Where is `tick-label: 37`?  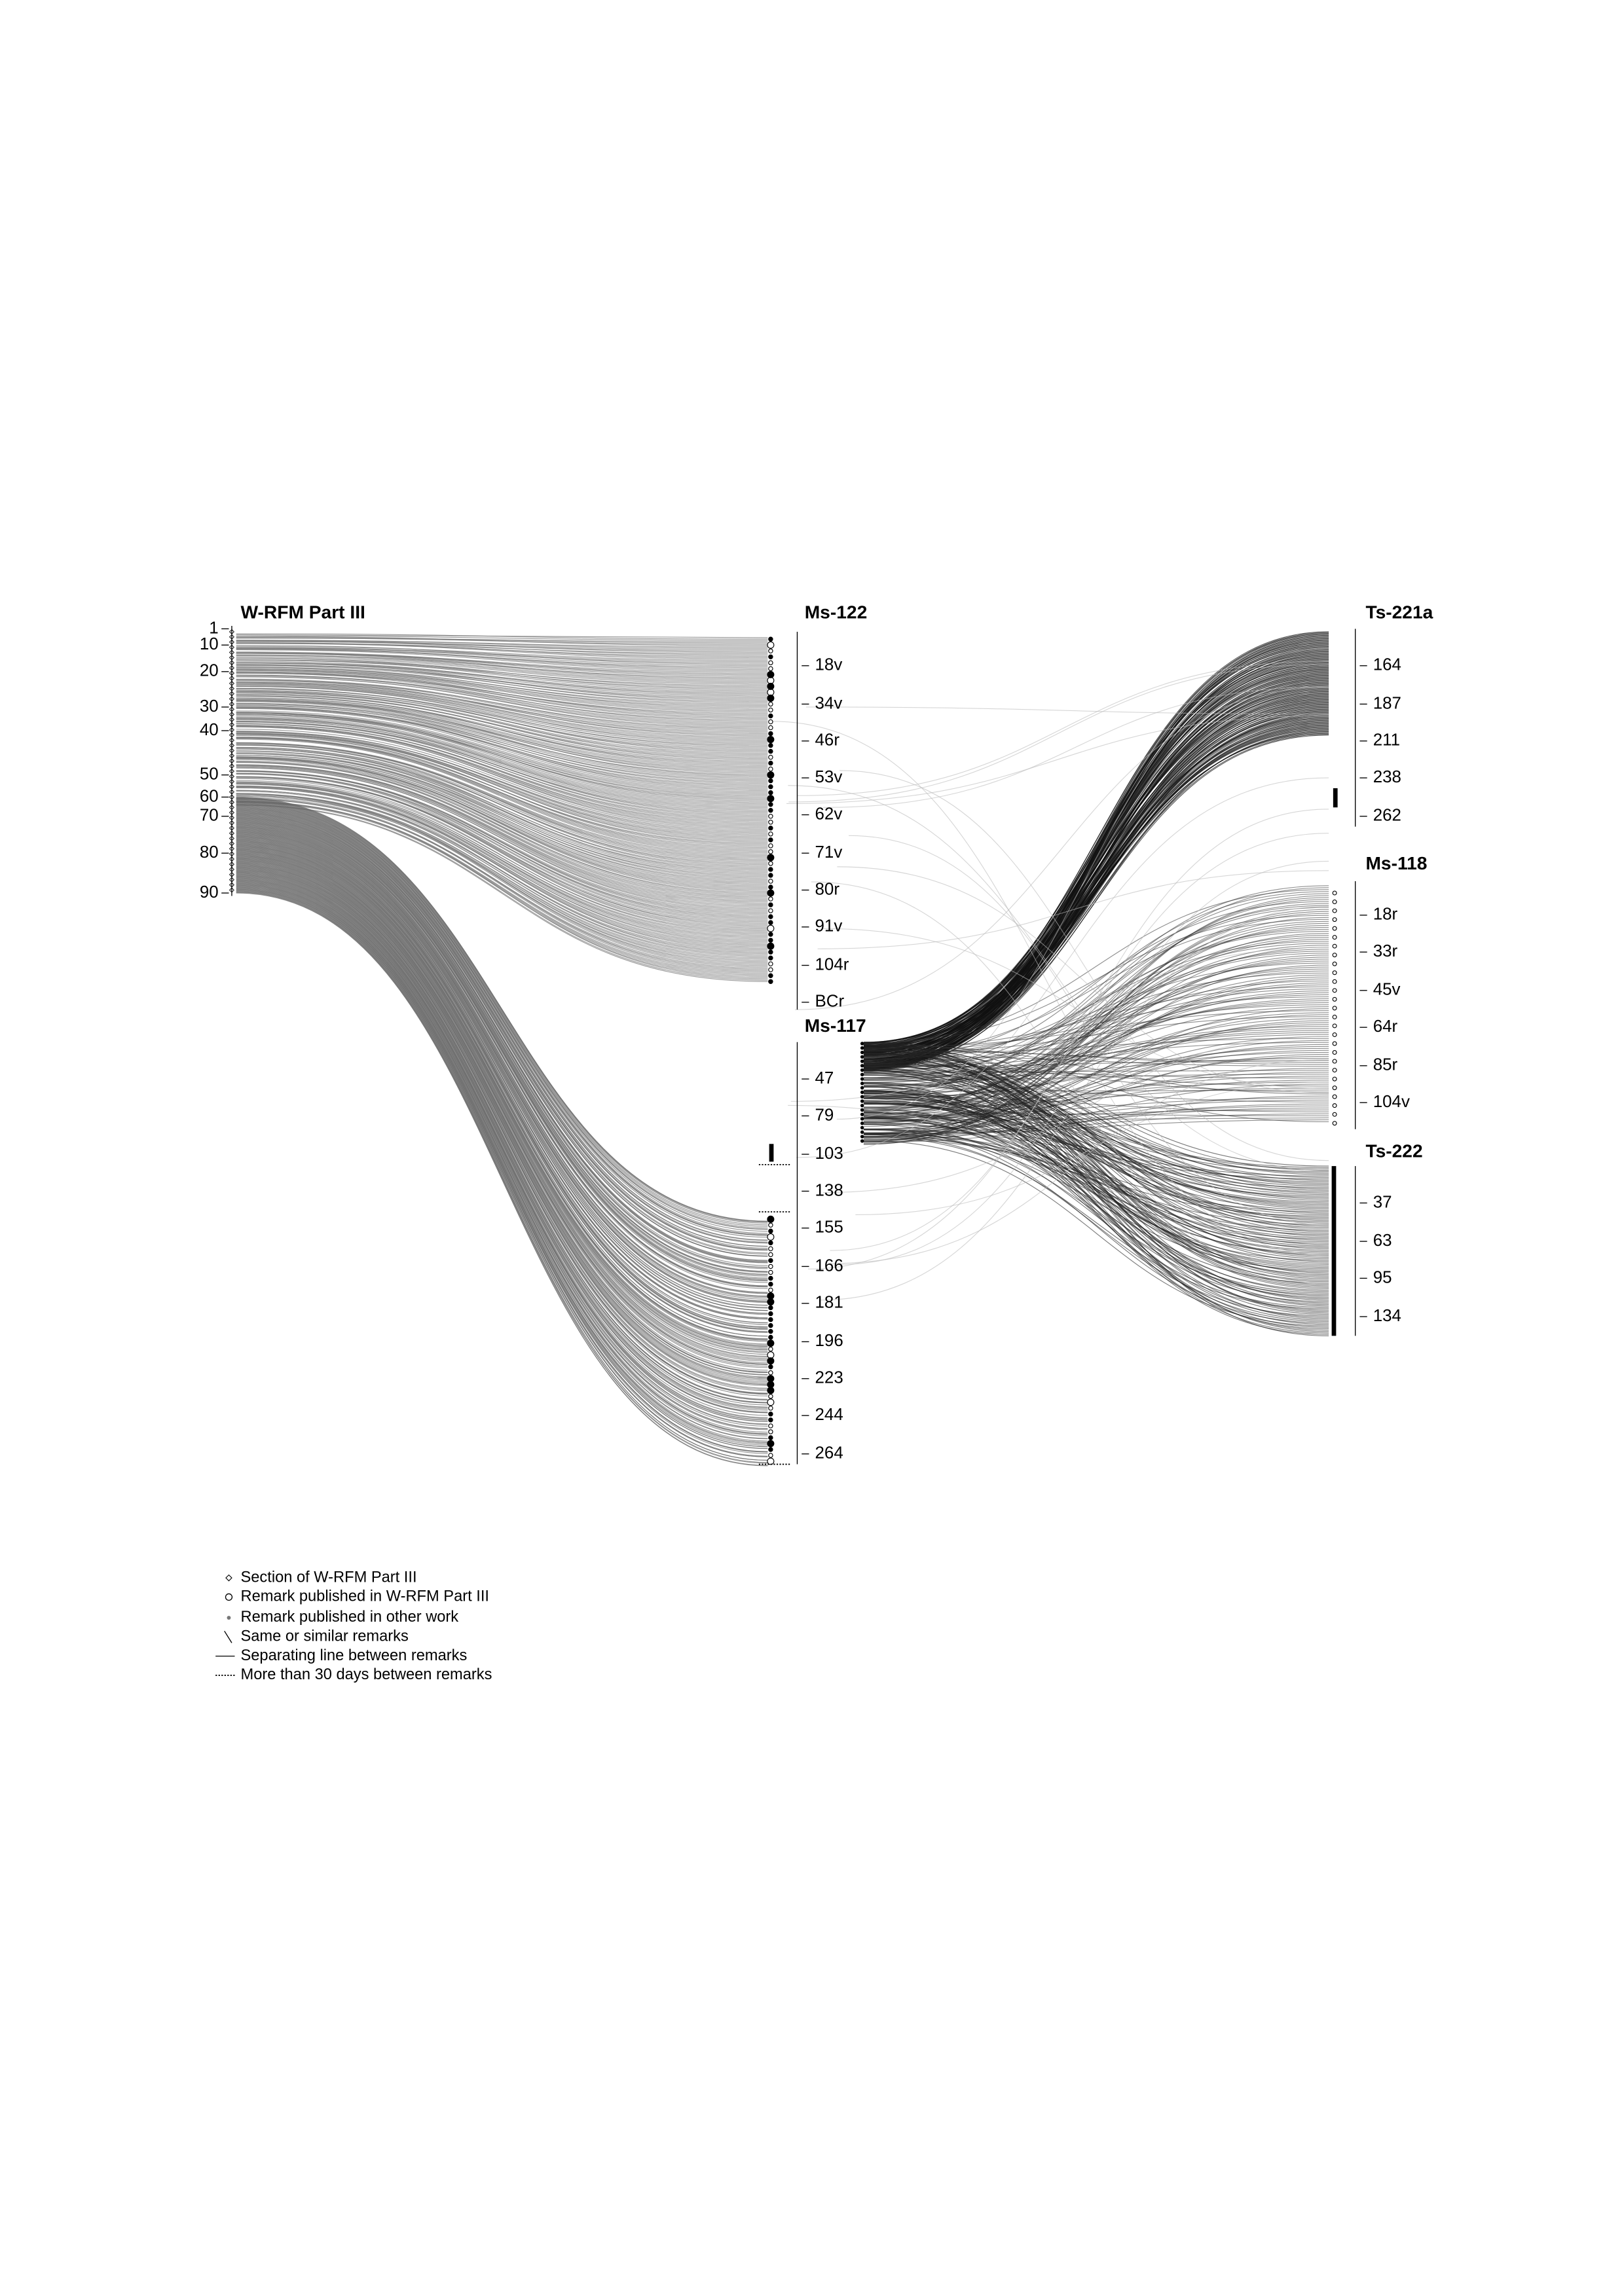 tick-label: 37 is located at coordinates (1382, 1202).